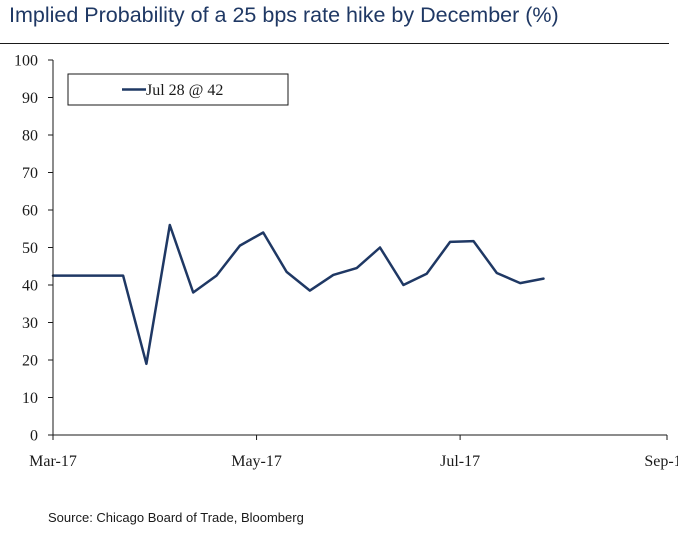  Describe the element at coordinates (30, 286) in the screenshot. I see `y-tick-label: 40` at that location.